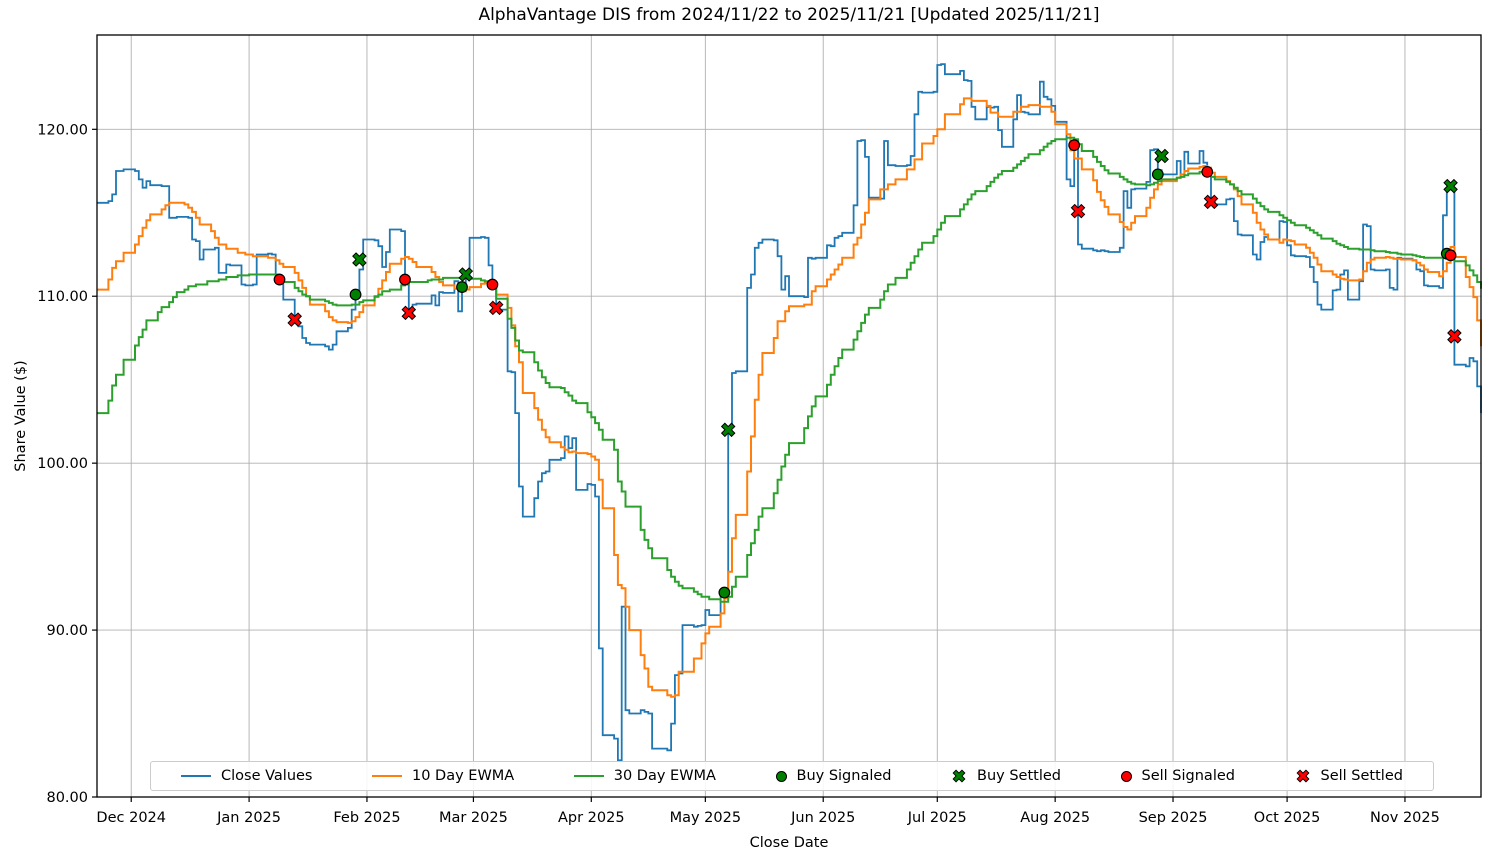 The width and height of the screenshot is (1489, 864). I want to click on x-tick-label: Dec 2024, so click(131, 818).